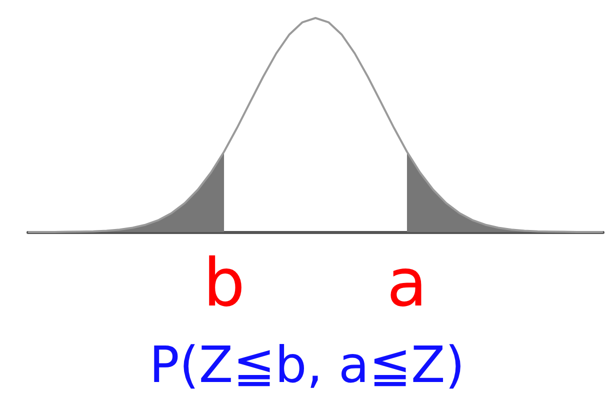 The width and height of the screenshot is (614, 414). Describe the element at coordinates (407, 283) in the screenshot. I see `x-tick-label: a` at that location.